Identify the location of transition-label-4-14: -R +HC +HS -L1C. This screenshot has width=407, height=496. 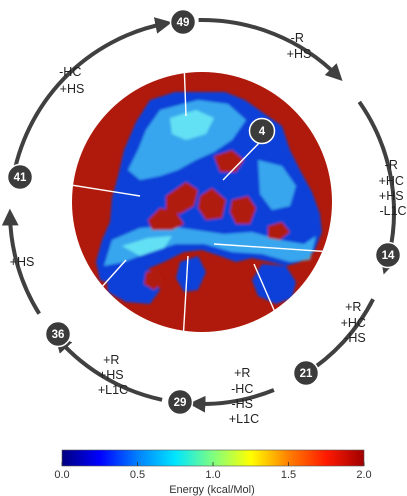
(393, 188).